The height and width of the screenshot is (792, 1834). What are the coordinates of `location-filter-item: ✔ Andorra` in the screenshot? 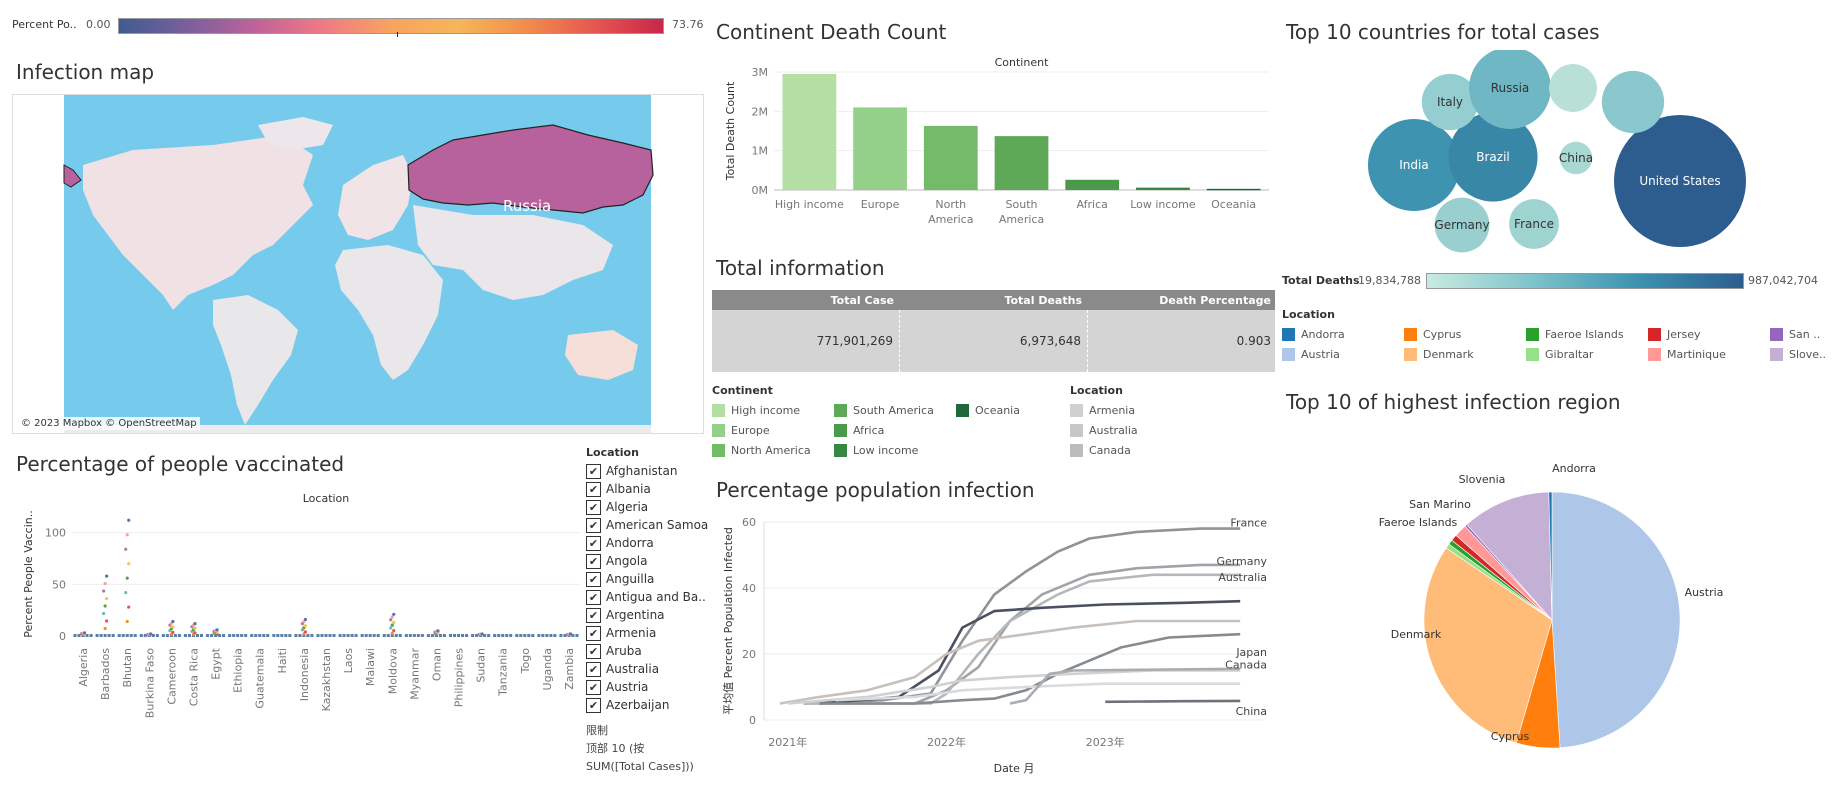 It's located at (651, 543).